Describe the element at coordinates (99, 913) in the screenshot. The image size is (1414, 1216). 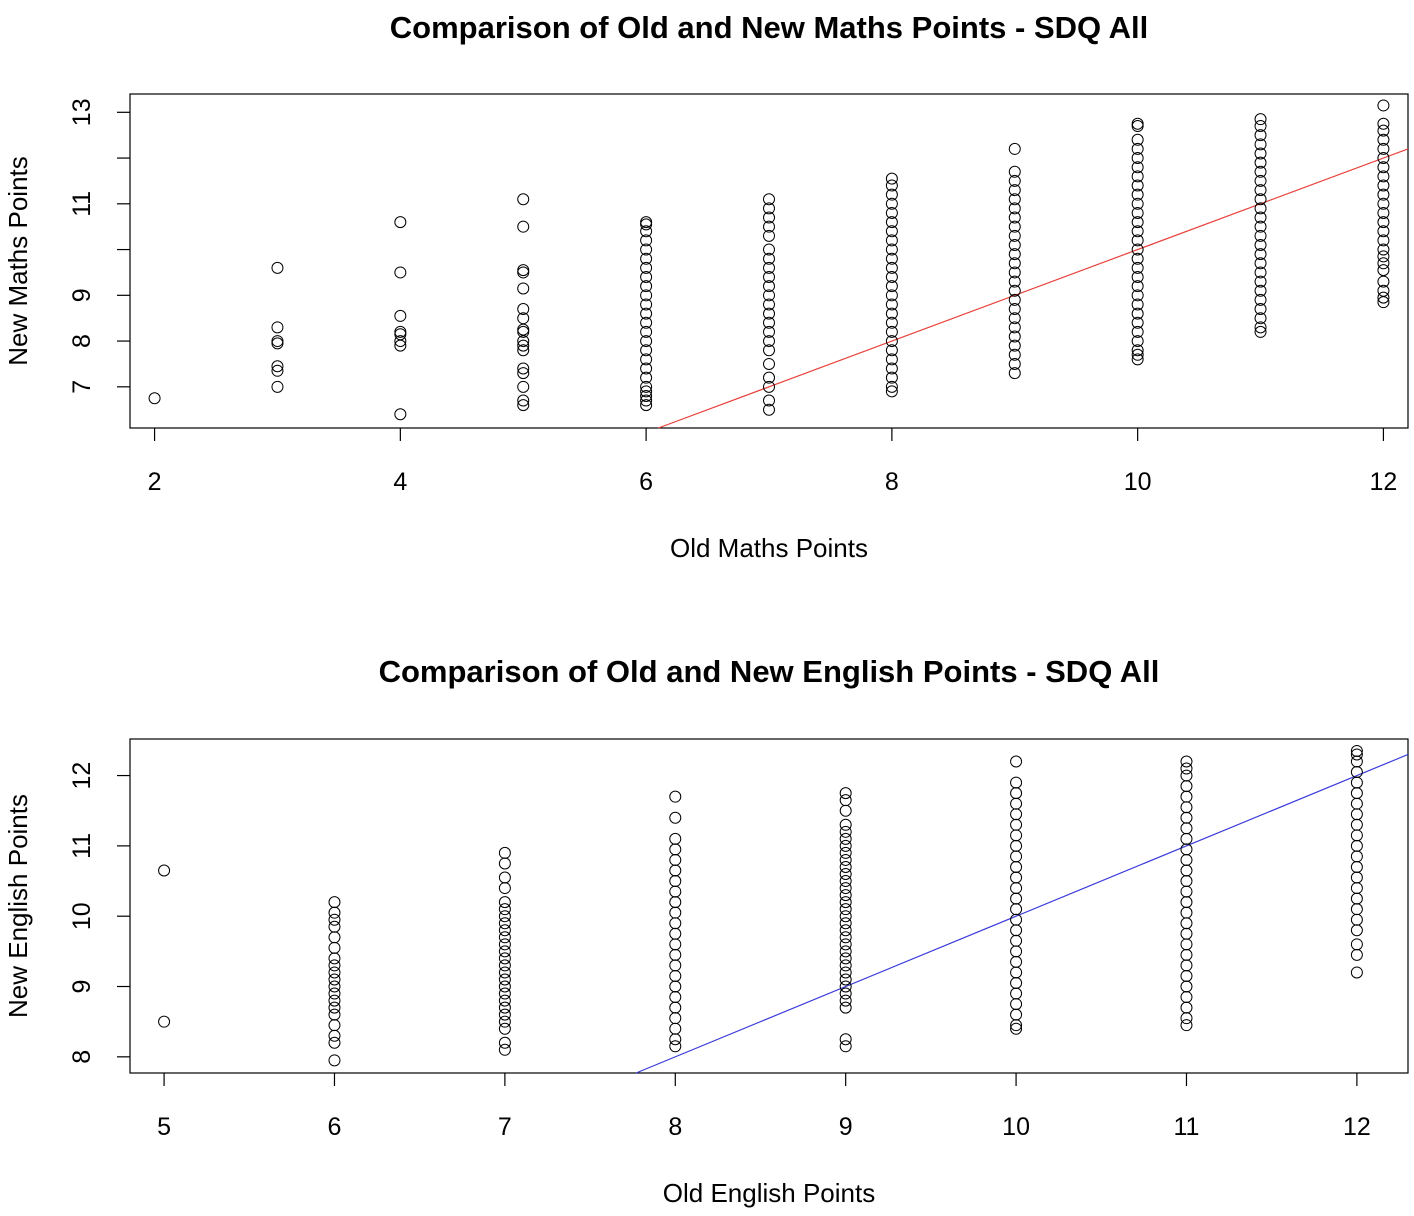
I see `english-y-axis: 8 9 10 11 12` at that location.